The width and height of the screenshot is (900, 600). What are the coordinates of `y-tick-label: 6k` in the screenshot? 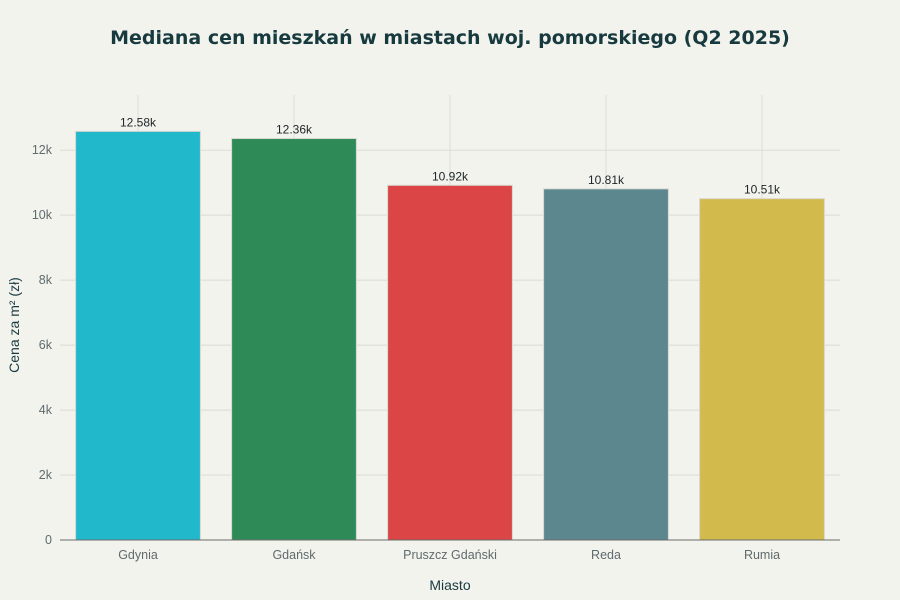 It's located at (46, 345).